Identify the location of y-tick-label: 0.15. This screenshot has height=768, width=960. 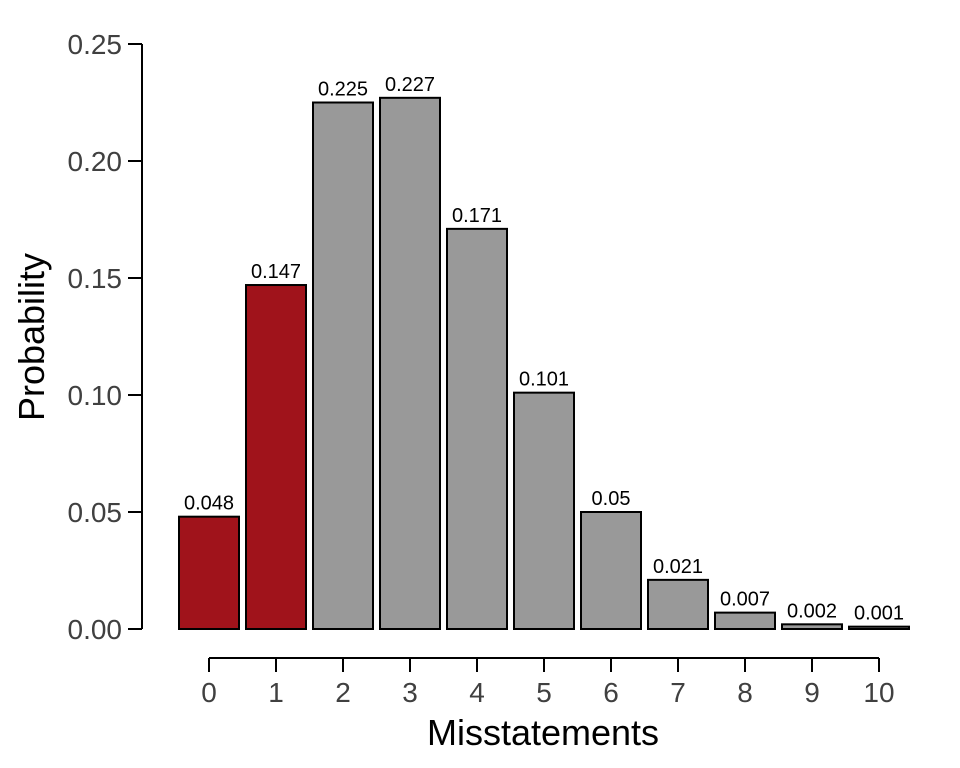
(95, 278).